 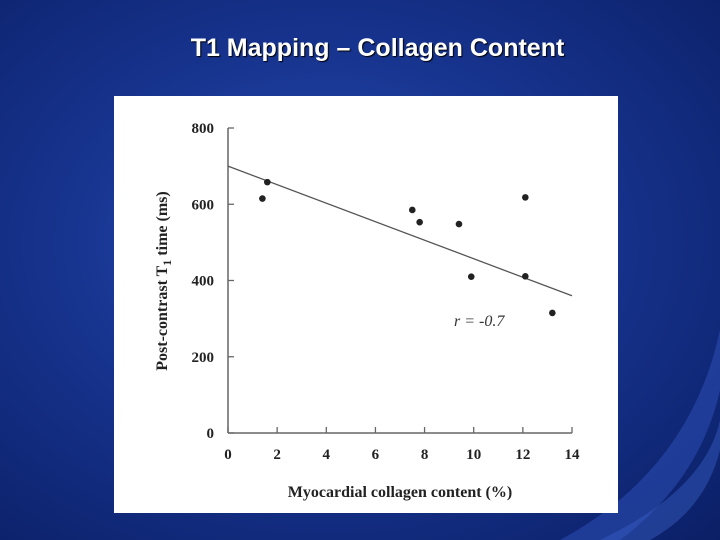 I want to click on x-tick-label: 14, so click(x=573, y=455).